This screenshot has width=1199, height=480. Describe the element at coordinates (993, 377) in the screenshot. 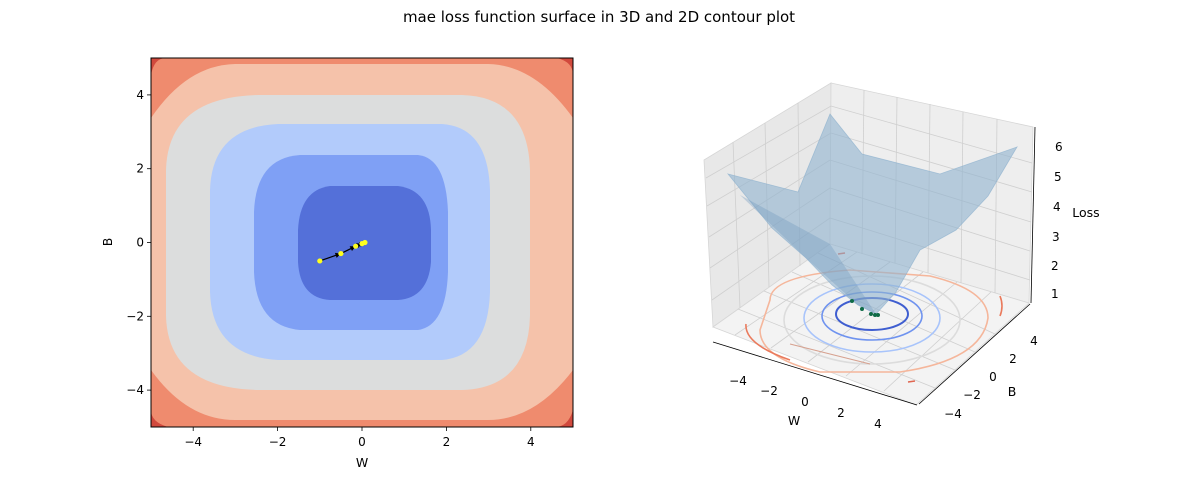

I see `b-tick-label: 0` at that location.